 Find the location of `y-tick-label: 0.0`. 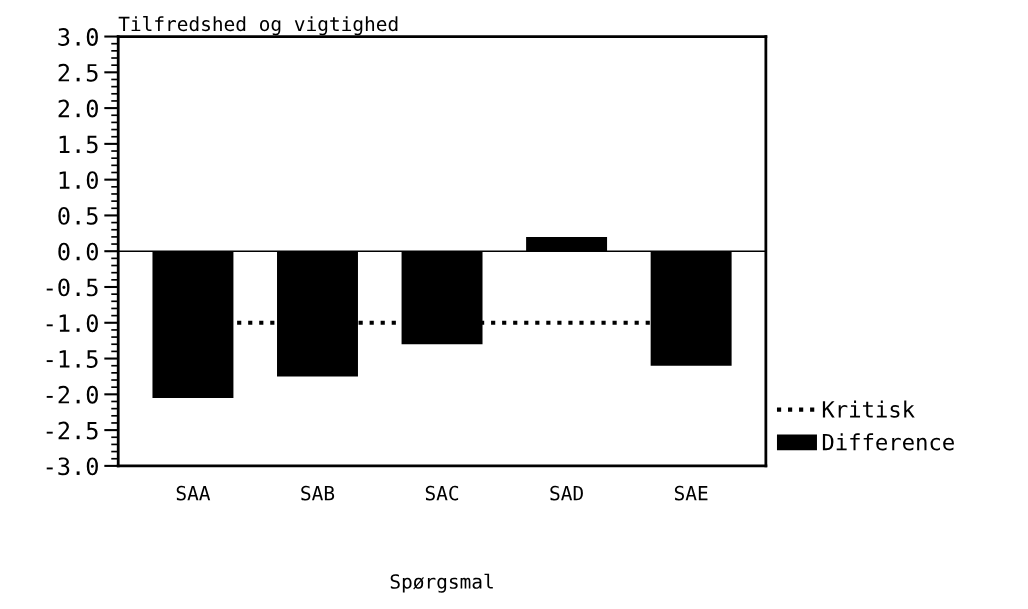

y-tick-label: 0.0 is located at coordinates (78, 251).